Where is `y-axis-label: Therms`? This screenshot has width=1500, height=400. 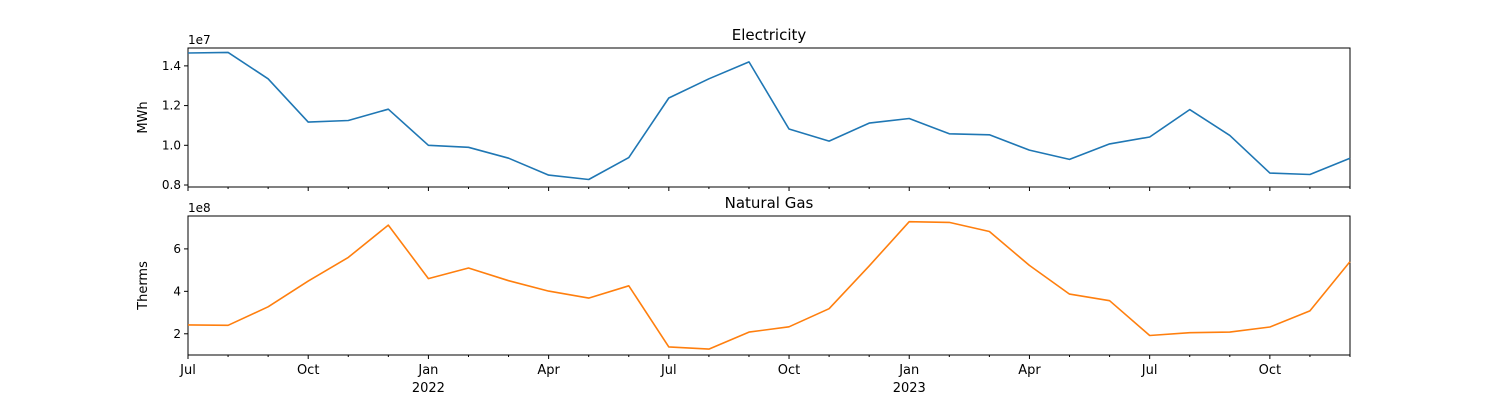 y-axis-label: Therms is located at coordinates (143, 286).